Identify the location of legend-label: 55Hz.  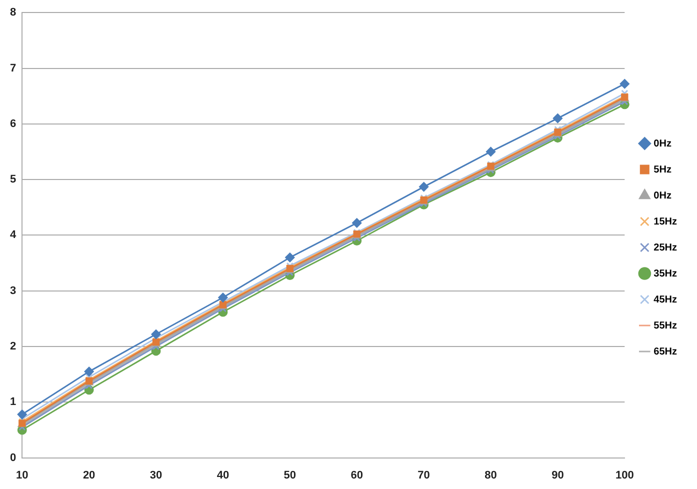
(666, 326).